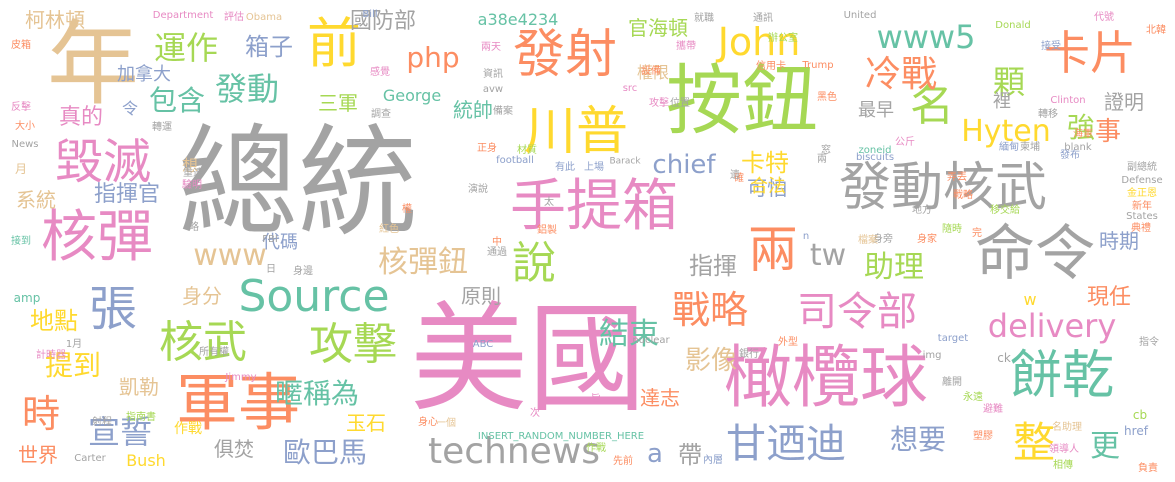 The width and height of the screenshot is (1175, 482). I want to click on word: 核彈, so click(97, 237).